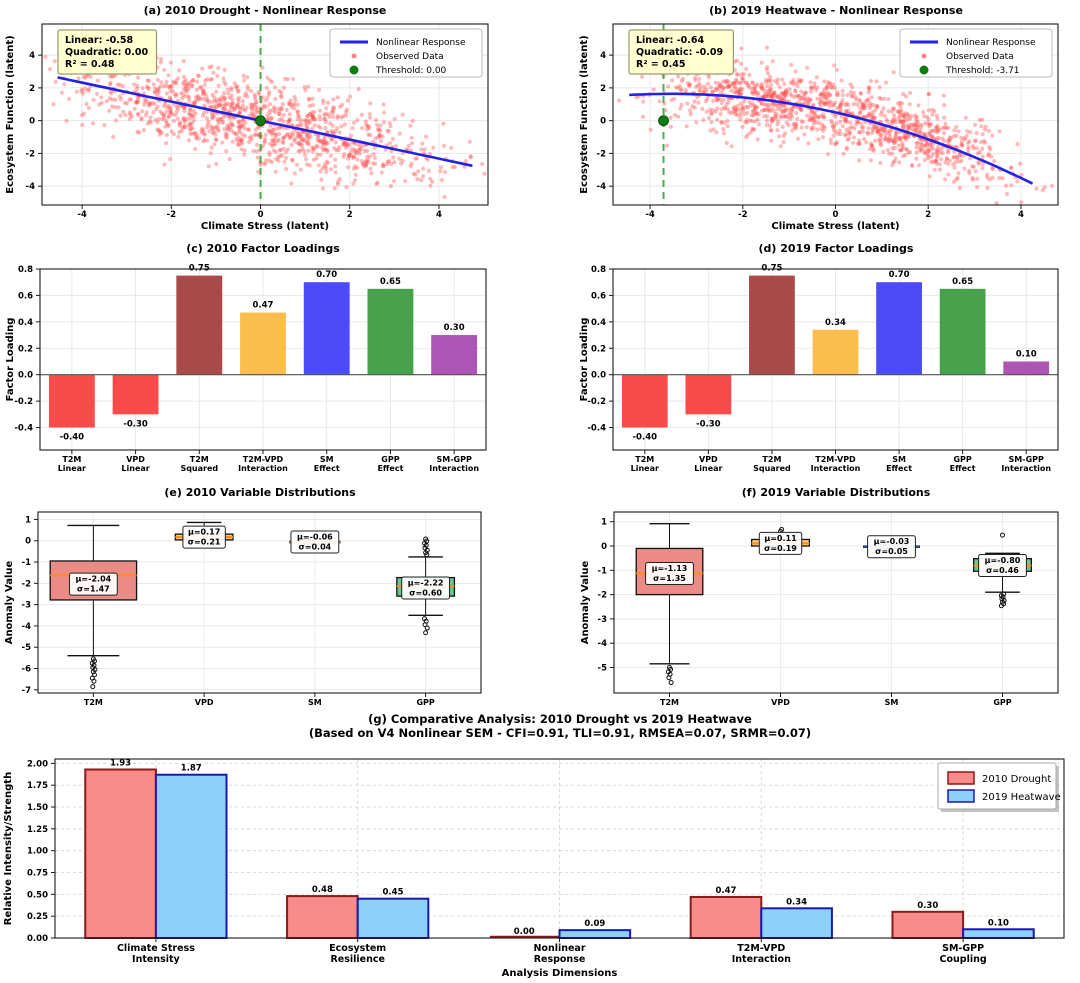 This screenshot has width=1080, height=983. Describe the element at coordinates (1002, 570) in the screenshot. I see `svg-text: σ=0.46` at that location.